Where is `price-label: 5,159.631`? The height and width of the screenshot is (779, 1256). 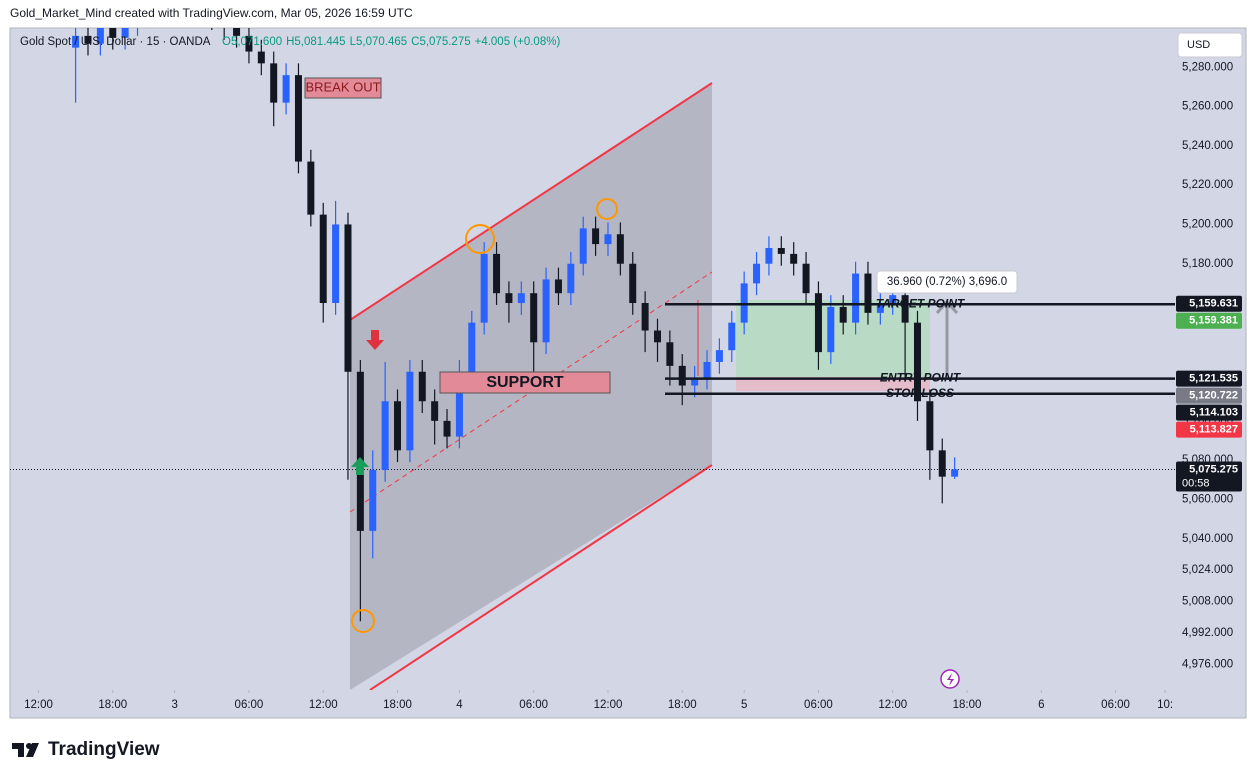 price-label: 5,159.631 is located at coordinates (1213, 304).